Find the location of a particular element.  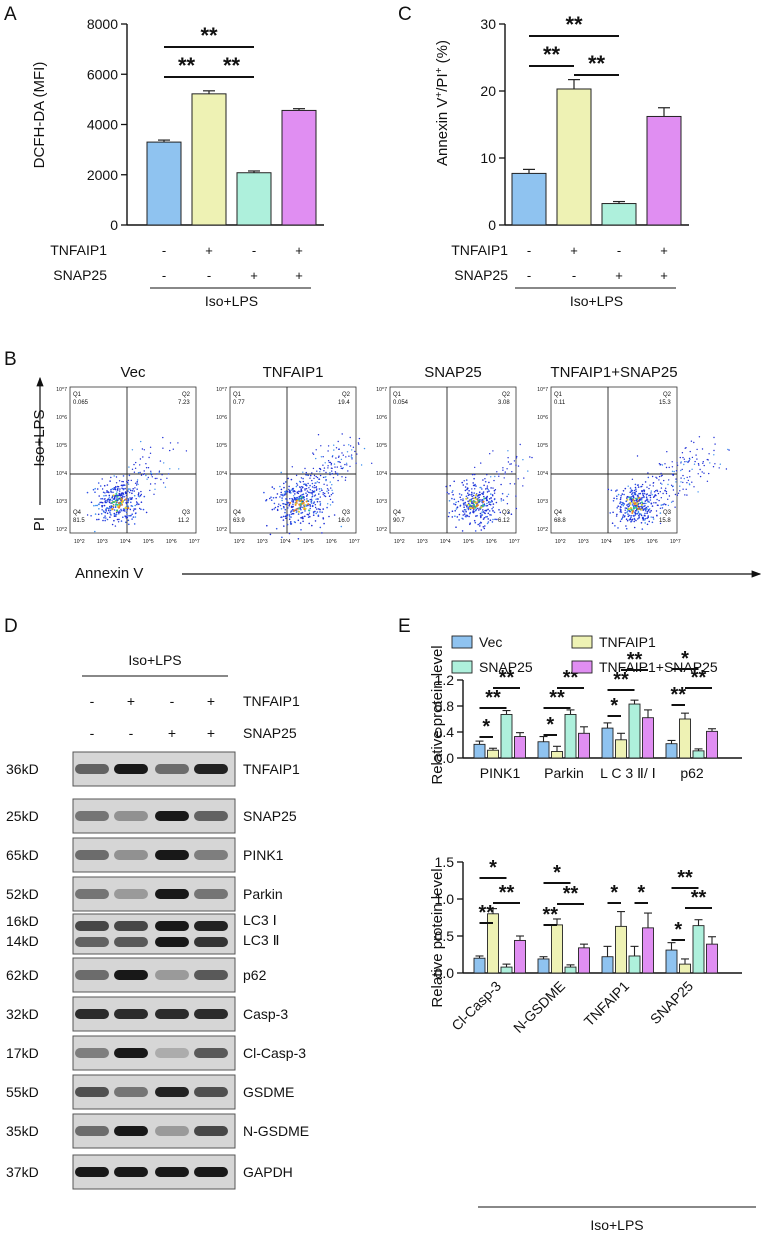

flow-y-tick: 10^6 is located at coordinates (542, 418).